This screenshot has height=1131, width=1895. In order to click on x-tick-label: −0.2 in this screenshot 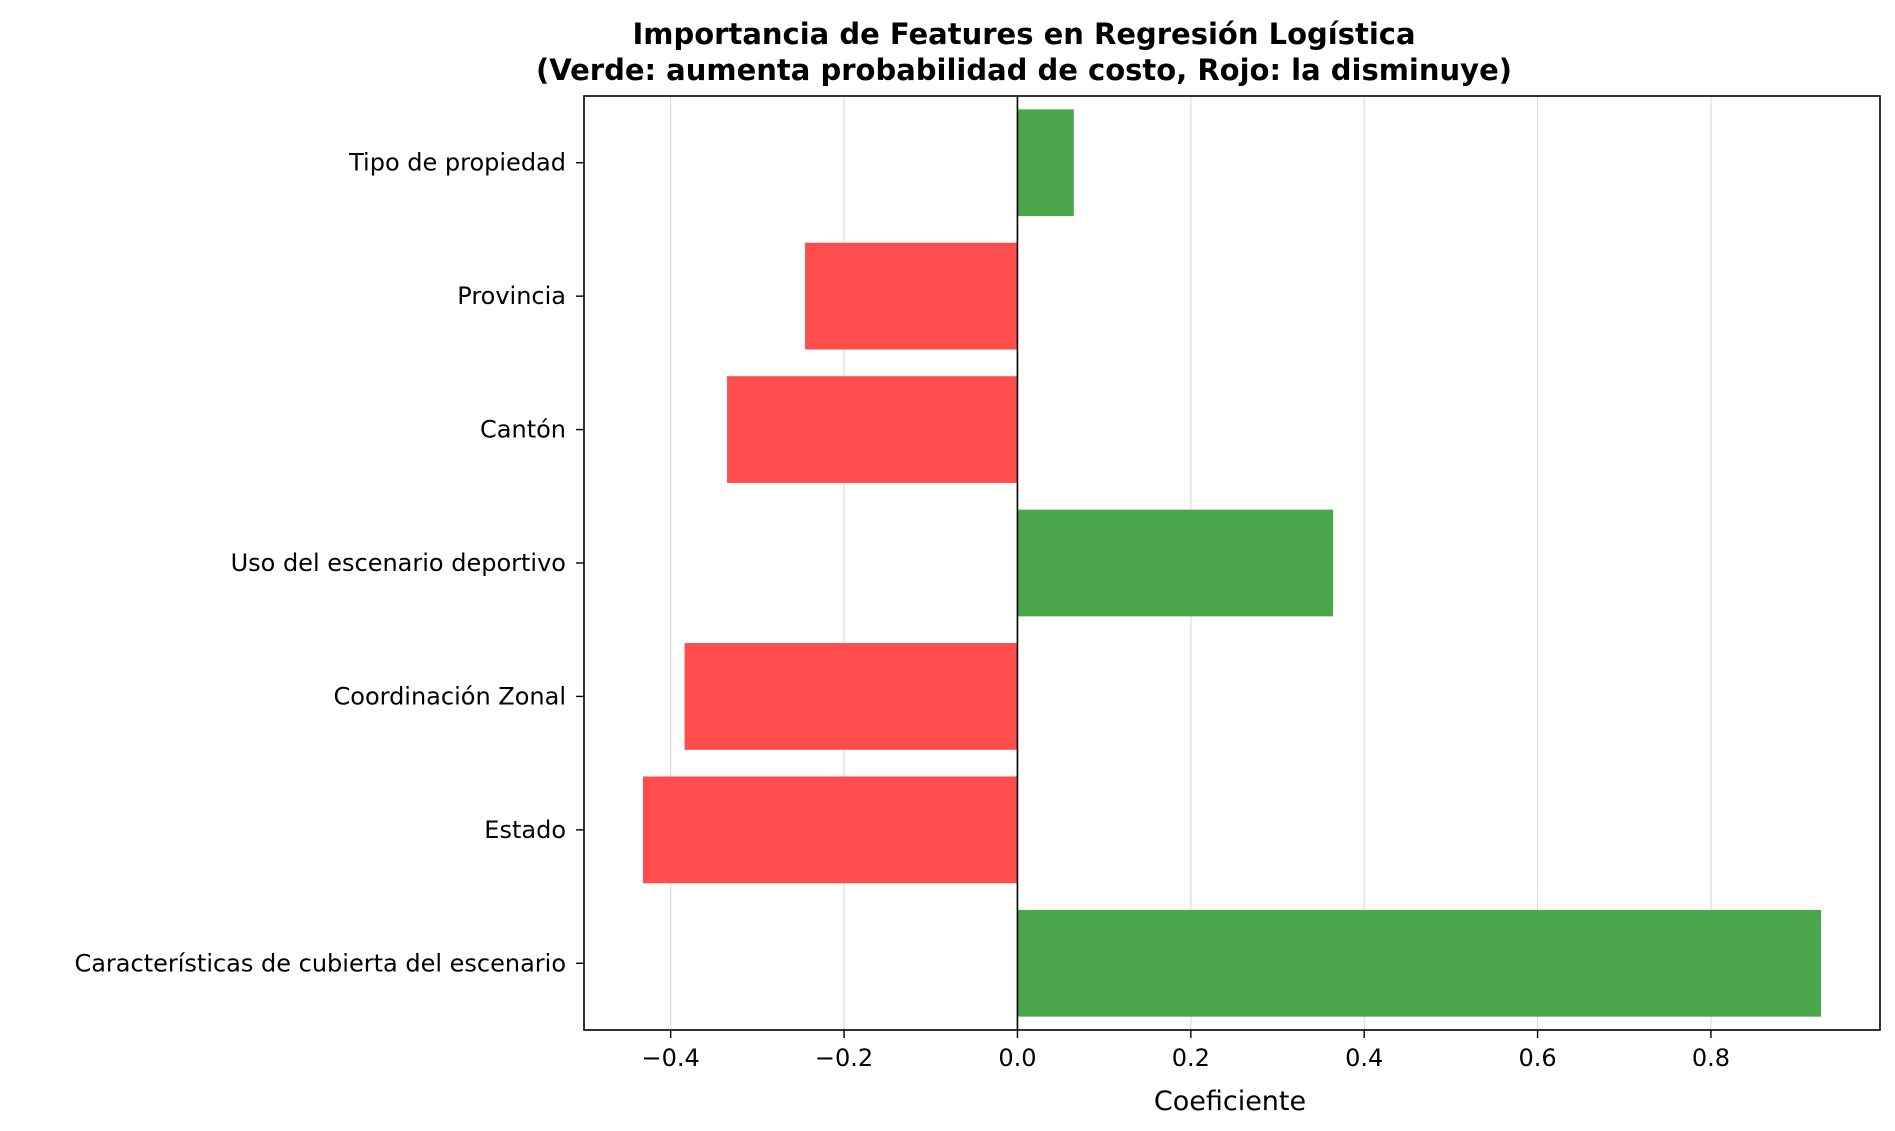, I will do `click(844, 1058)`.